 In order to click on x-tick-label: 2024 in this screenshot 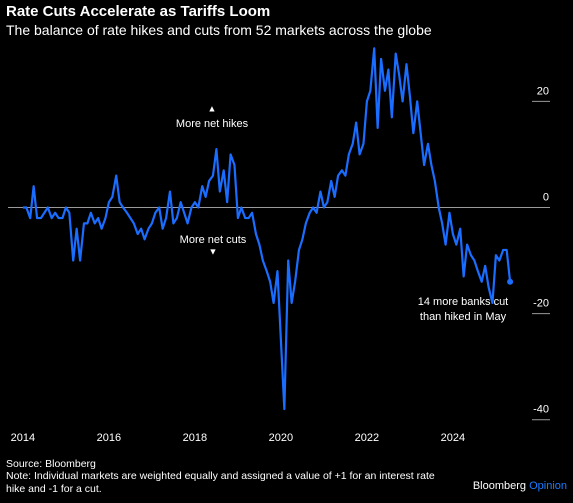, I will do `click(453, 438)`.